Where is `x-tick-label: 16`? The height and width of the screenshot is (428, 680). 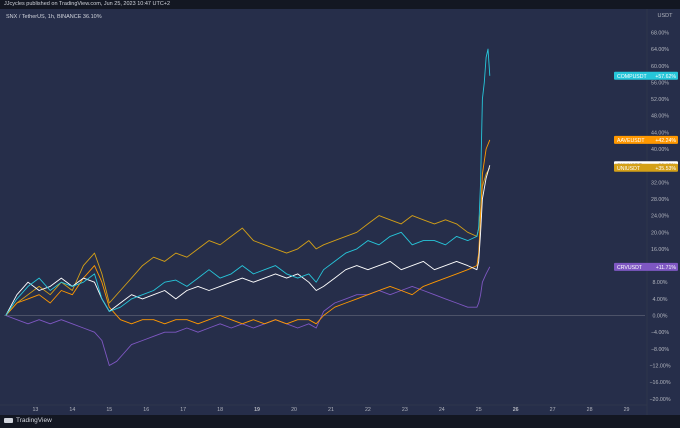 x-tick-label: 16 is located at coordinates (146, 410).